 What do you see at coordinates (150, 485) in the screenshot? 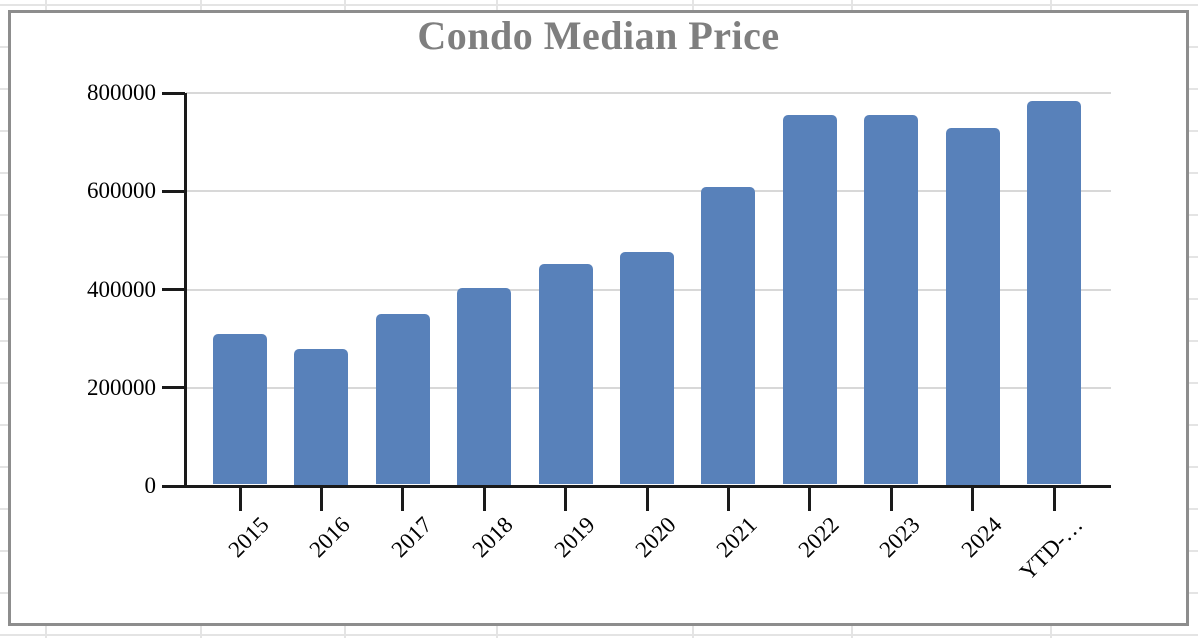
I see `y-axis-label: 0` at bounding box center [150, 485].